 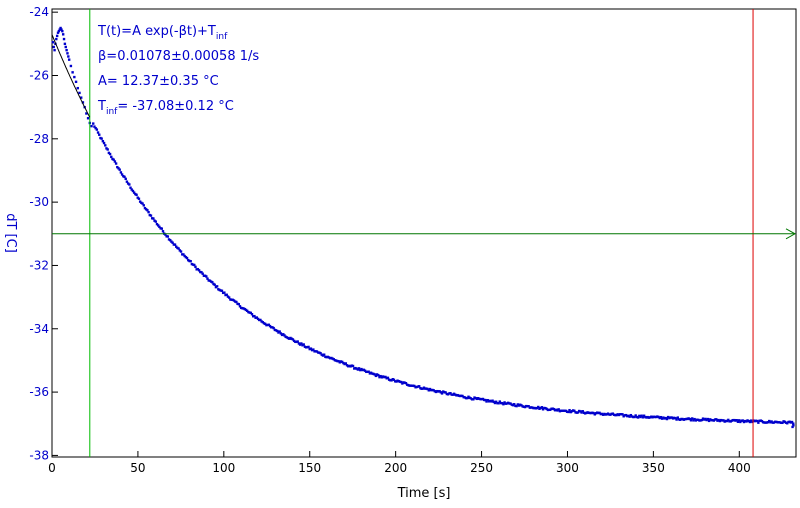 What do you see at coordinates (395, 468) in the screenshot?
I see `x-tick-label: 200` at bounding box center [395, 468].